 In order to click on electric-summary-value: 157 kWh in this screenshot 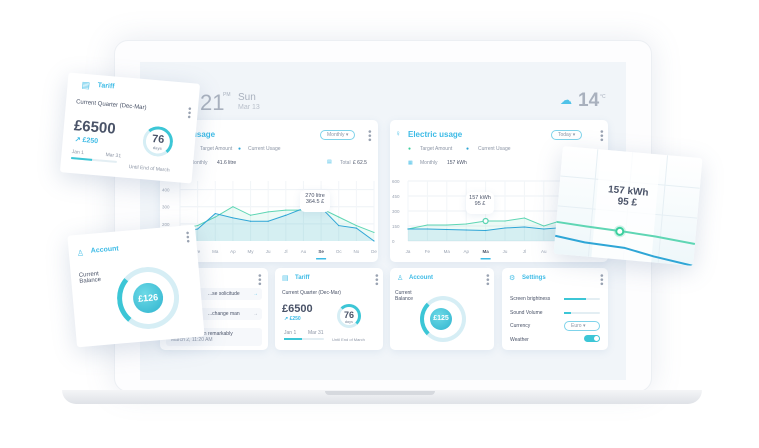, I will do `click(457, 163)`.